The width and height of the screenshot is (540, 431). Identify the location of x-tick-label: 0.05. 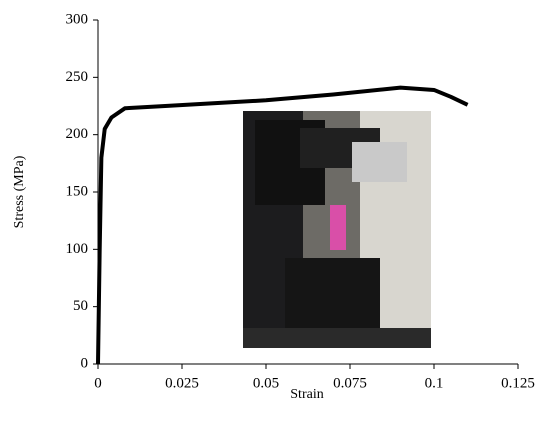
(266, 383).